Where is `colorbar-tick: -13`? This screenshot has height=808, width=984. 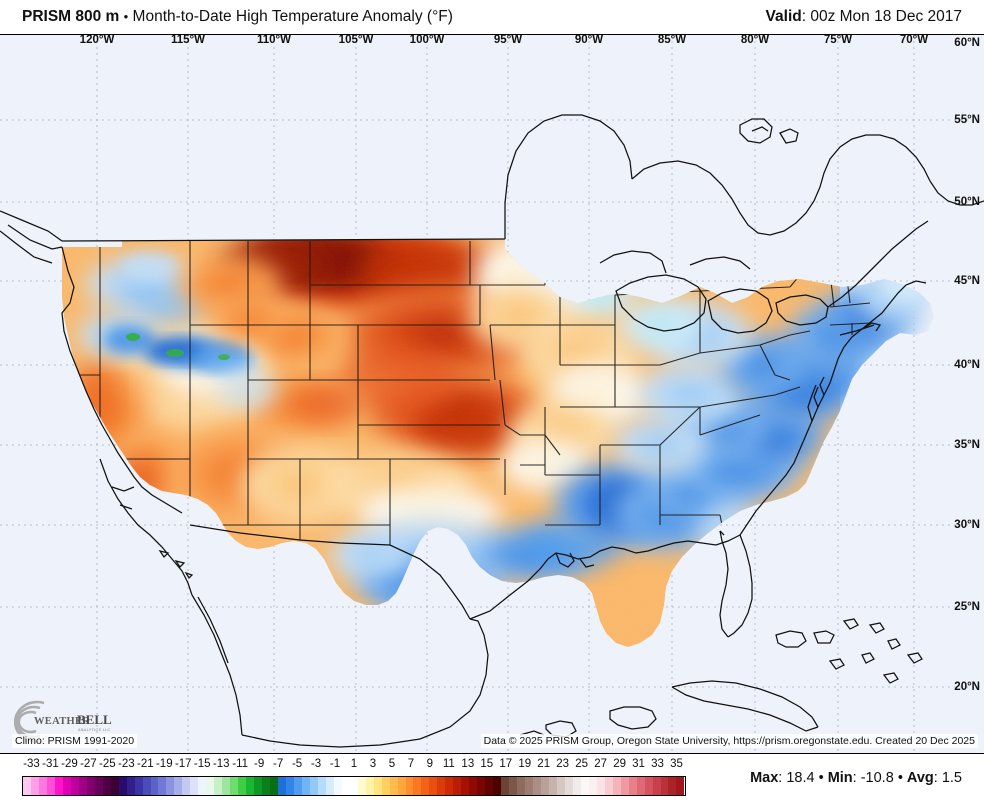 colorbar-tick: -13 is located at coordinates (221, 764).